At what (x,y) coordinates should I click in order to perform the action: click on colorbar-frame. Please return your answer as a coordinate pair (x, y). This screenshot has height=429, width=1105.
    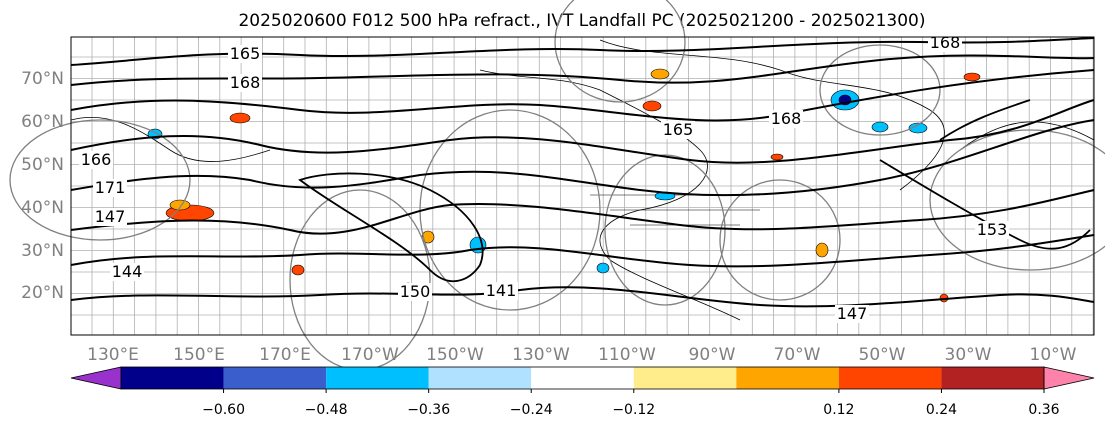
    Looking at the image, I should click on (582, 378).